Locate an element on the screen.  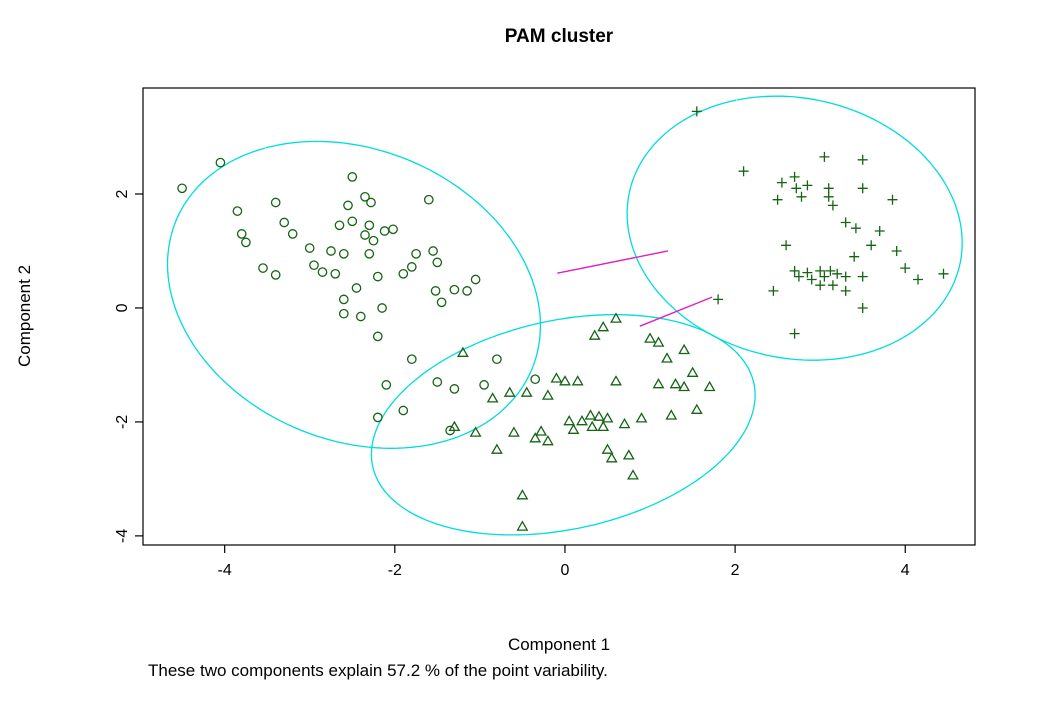
x-tick-label: -2 is located at coordinates (395, 570).